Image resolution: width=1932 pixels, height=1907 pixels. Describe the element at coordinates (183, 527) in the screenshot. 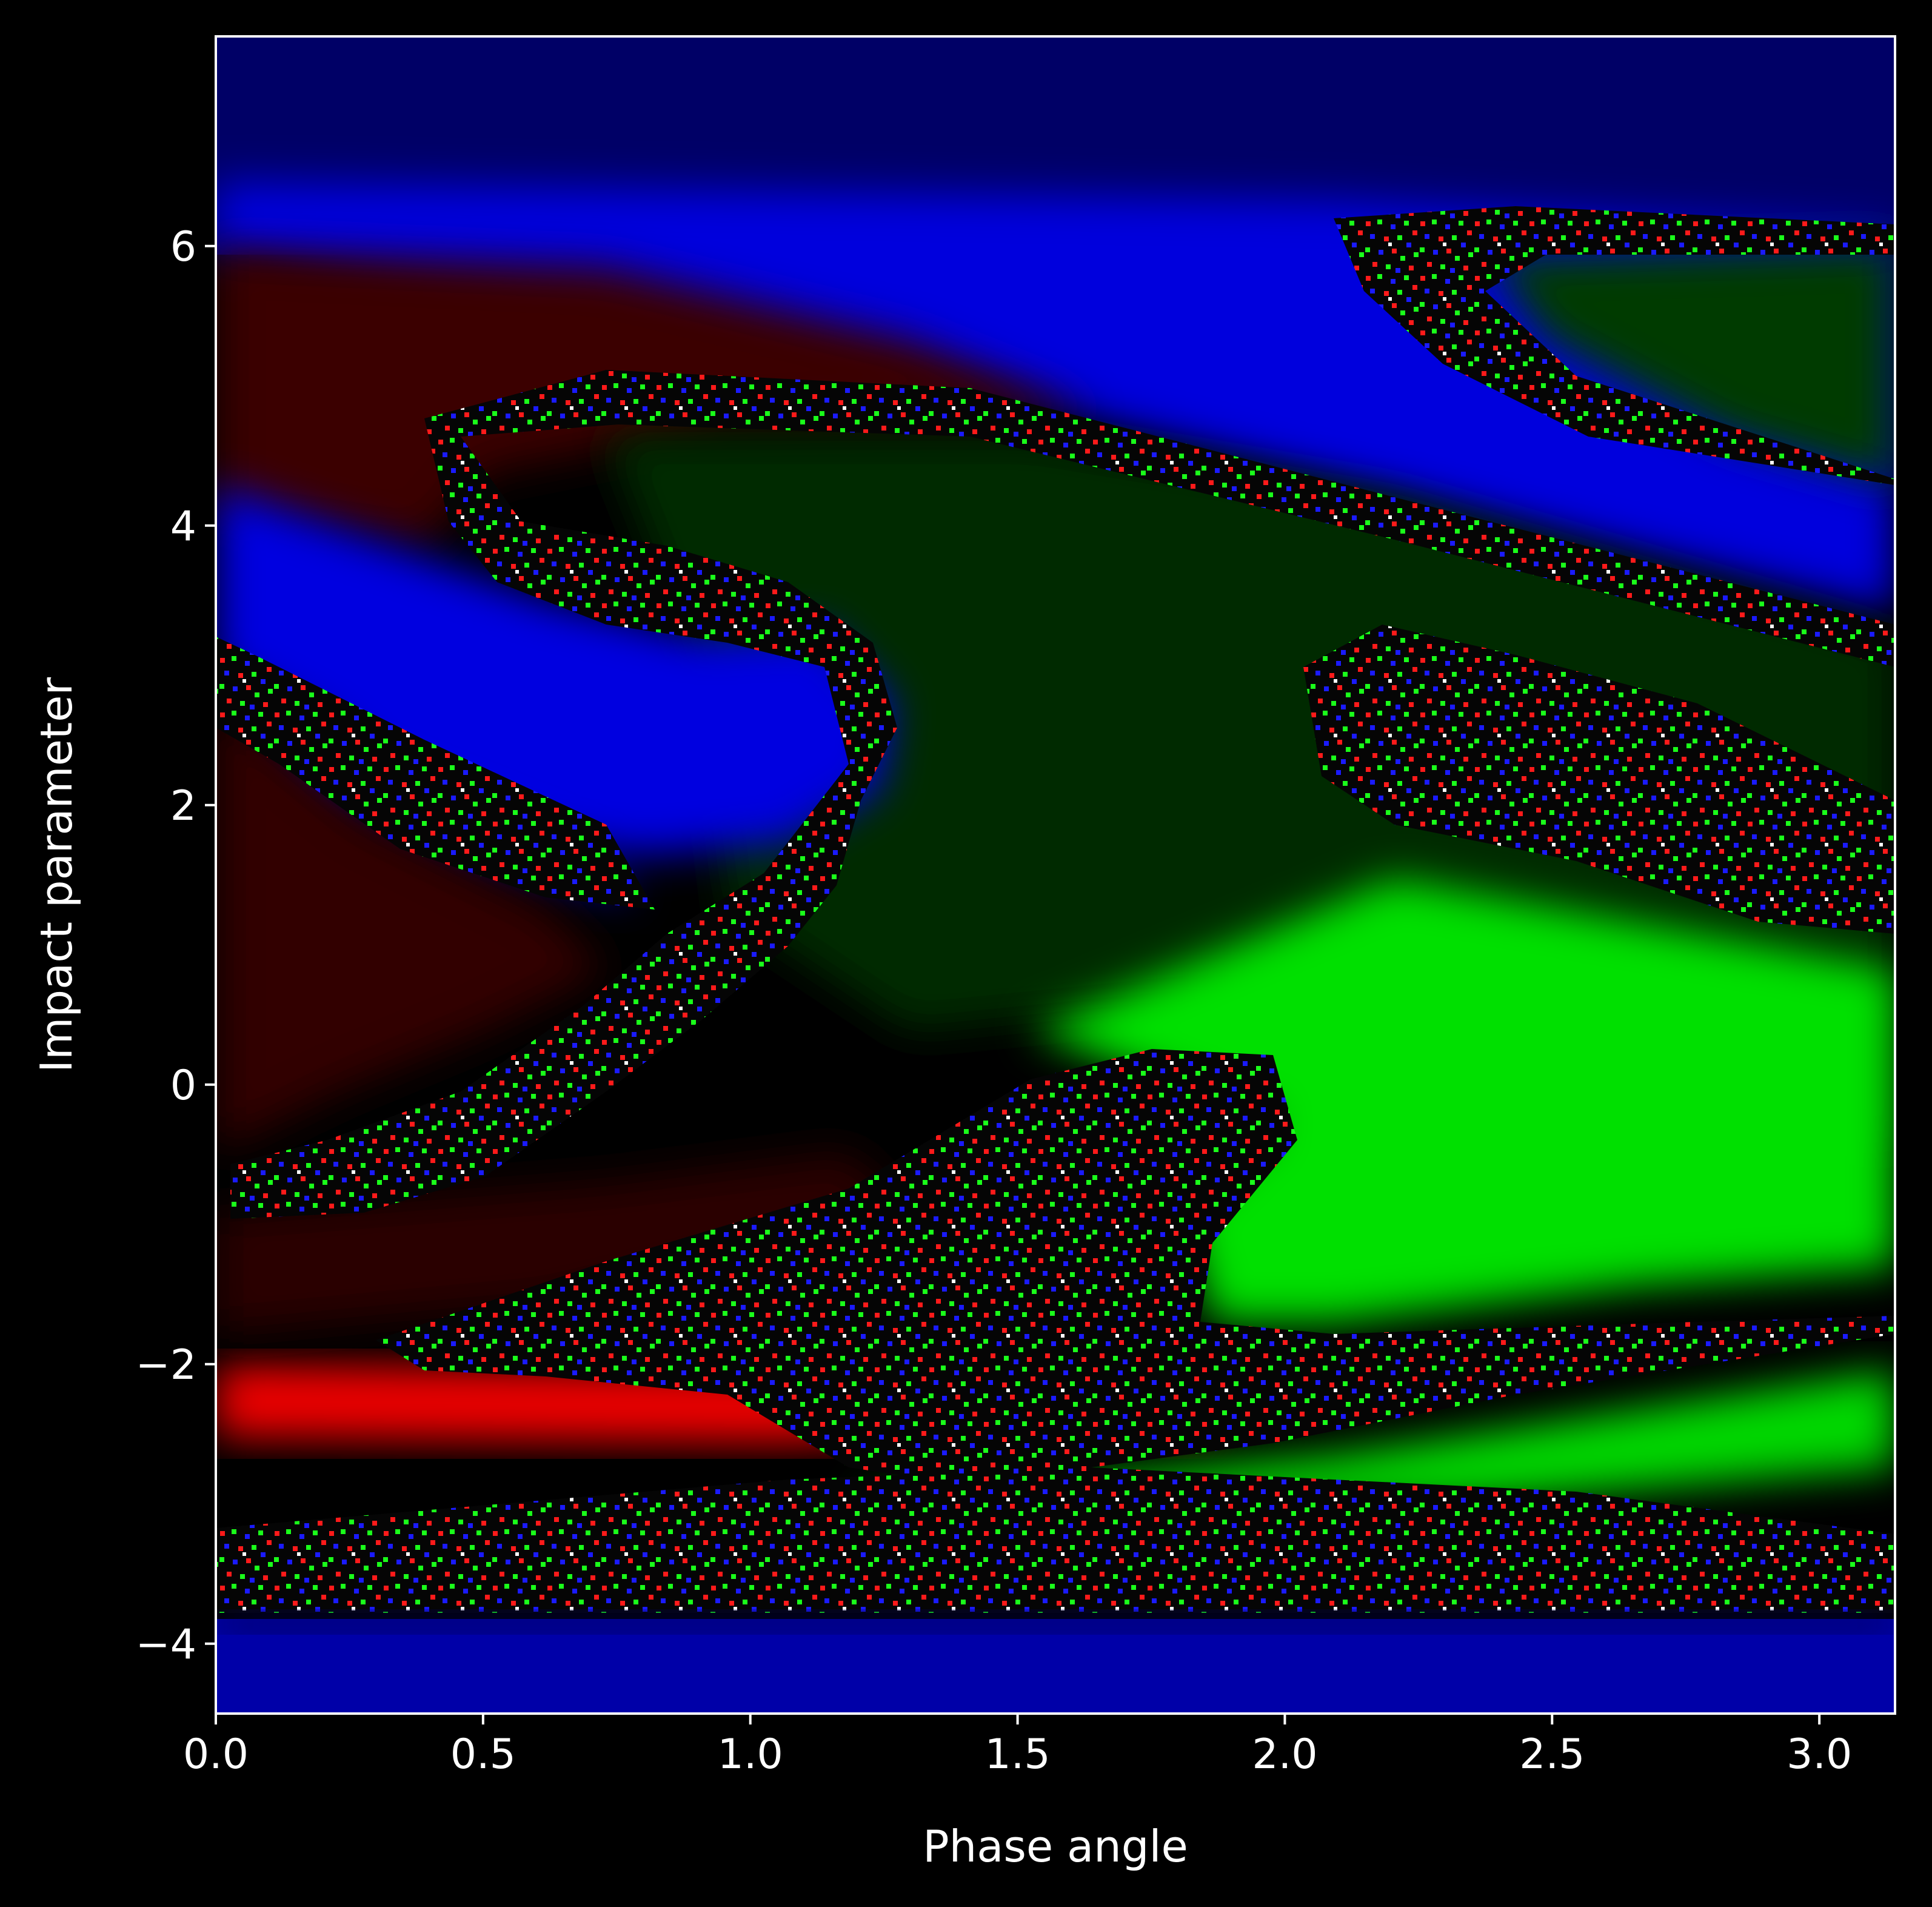

I see `y-tick-label: 4` at that location.